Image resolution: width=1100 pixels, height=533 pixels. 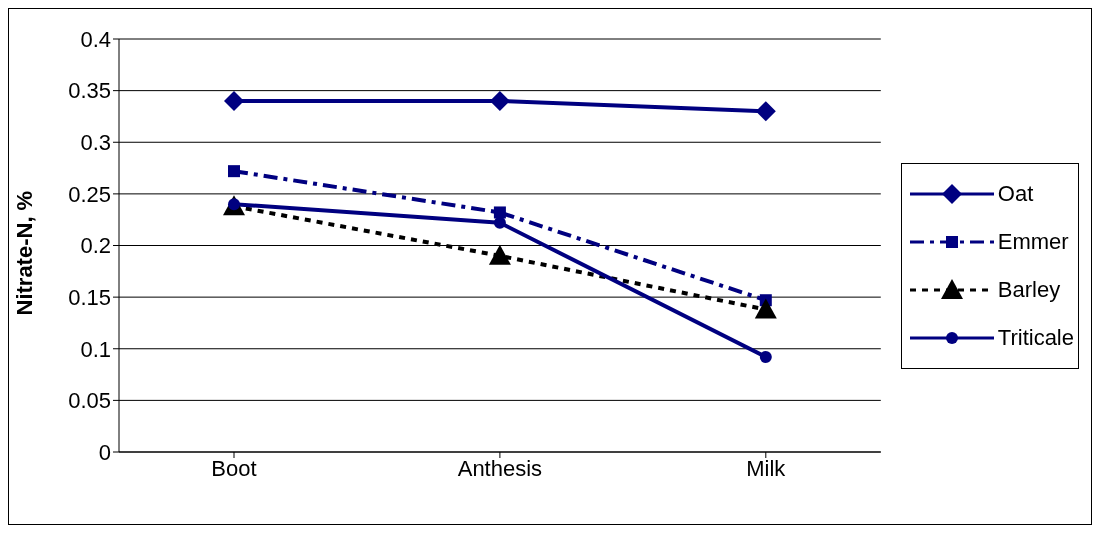 I want to click on y-tick-label: 0.3, so click(x=95, y=143).